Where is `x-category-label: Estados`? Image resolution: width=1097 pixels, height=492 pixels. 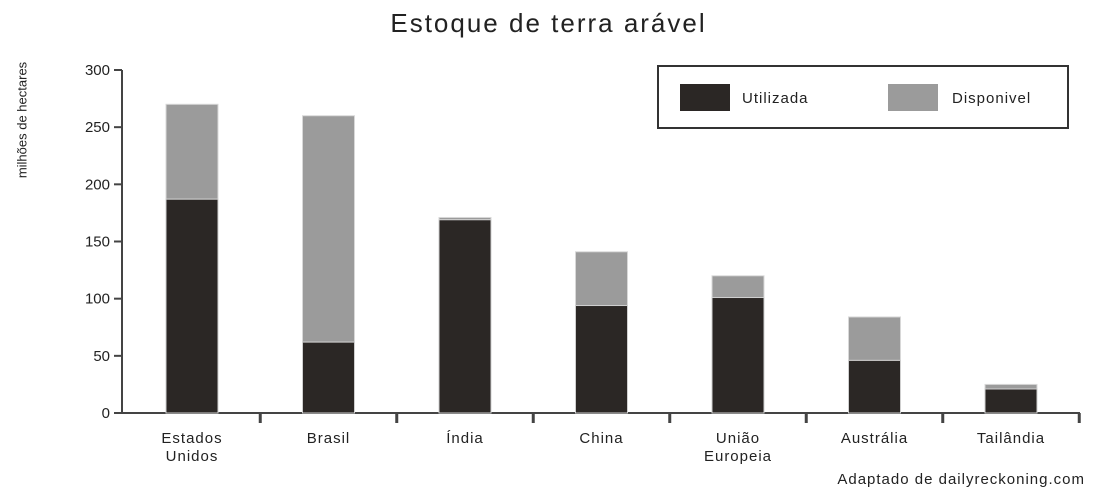
x-category-label: Estados is located at coordinates (191, 438).